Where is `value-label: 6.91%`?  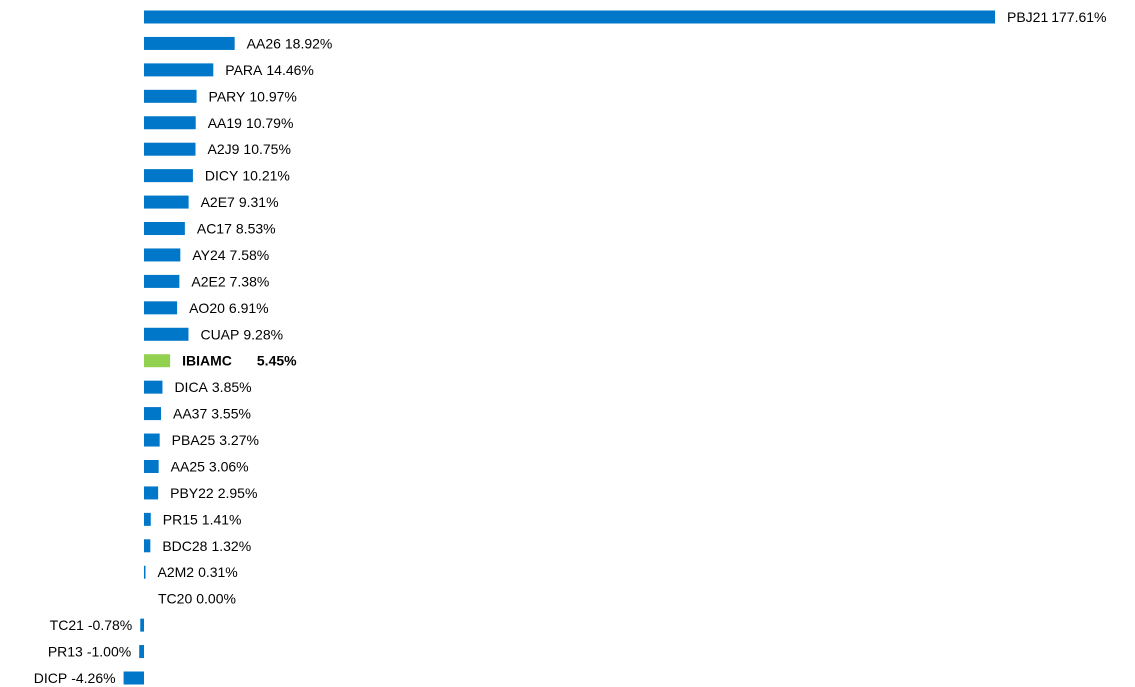 value-label: 6.91% is located at coordinates (249, 308).